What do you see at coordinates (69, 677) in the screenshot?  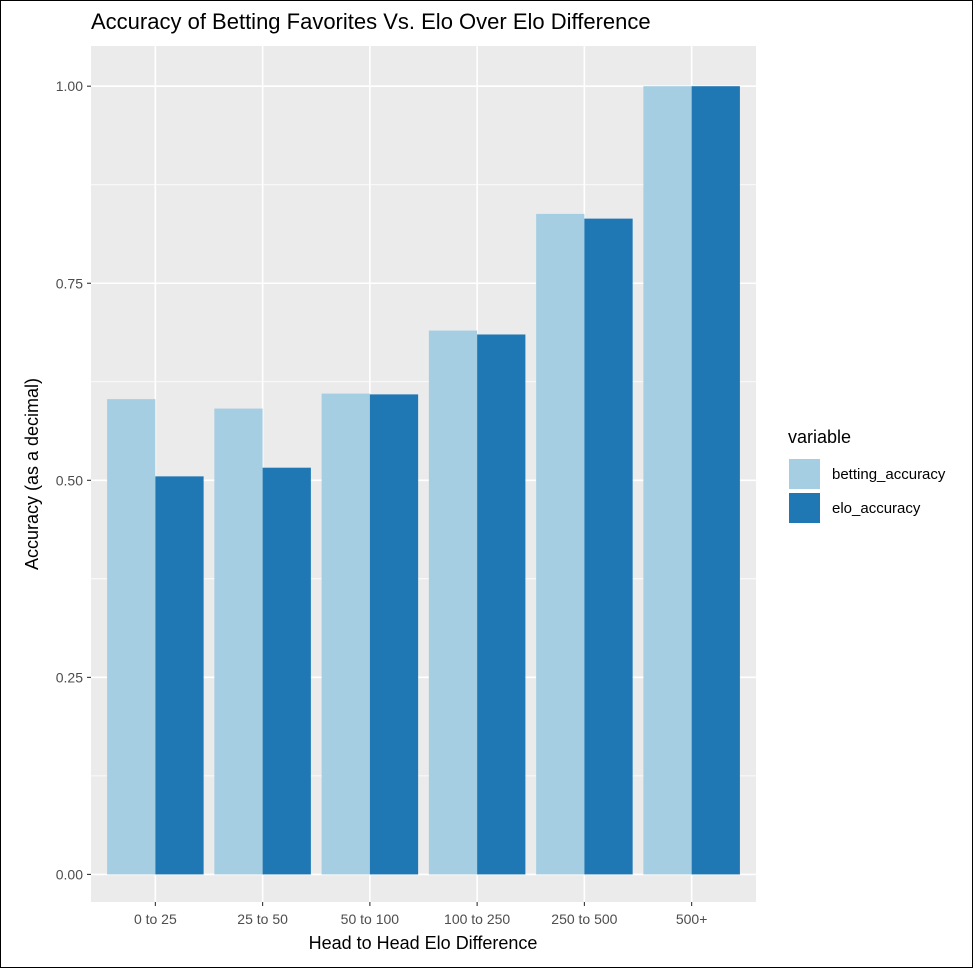 I see `y-tick-label: 0.25` at bounding box center [69, 677].